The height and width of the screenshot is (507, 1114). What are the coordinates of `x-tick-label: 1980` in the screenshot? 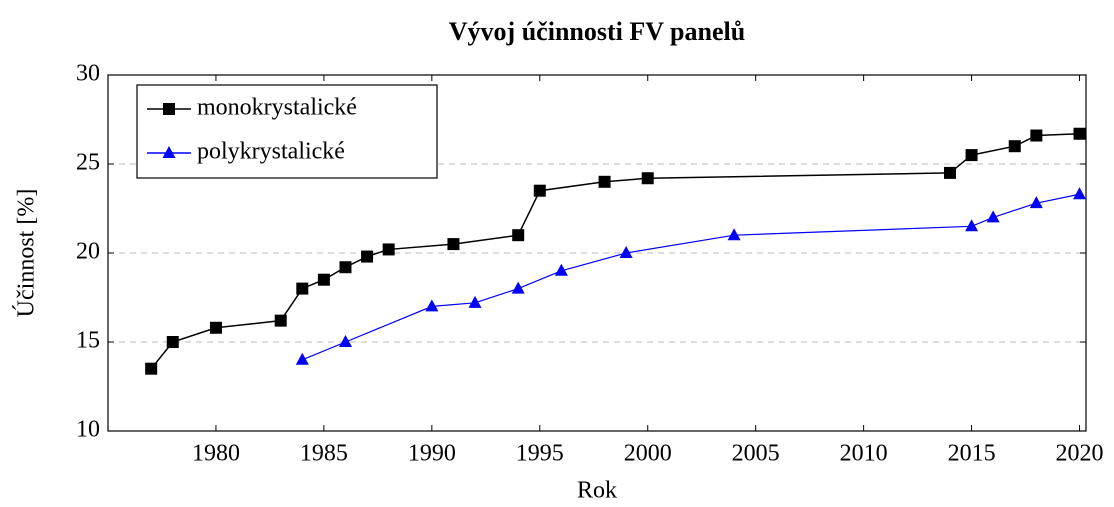 It's located at (216, 454).